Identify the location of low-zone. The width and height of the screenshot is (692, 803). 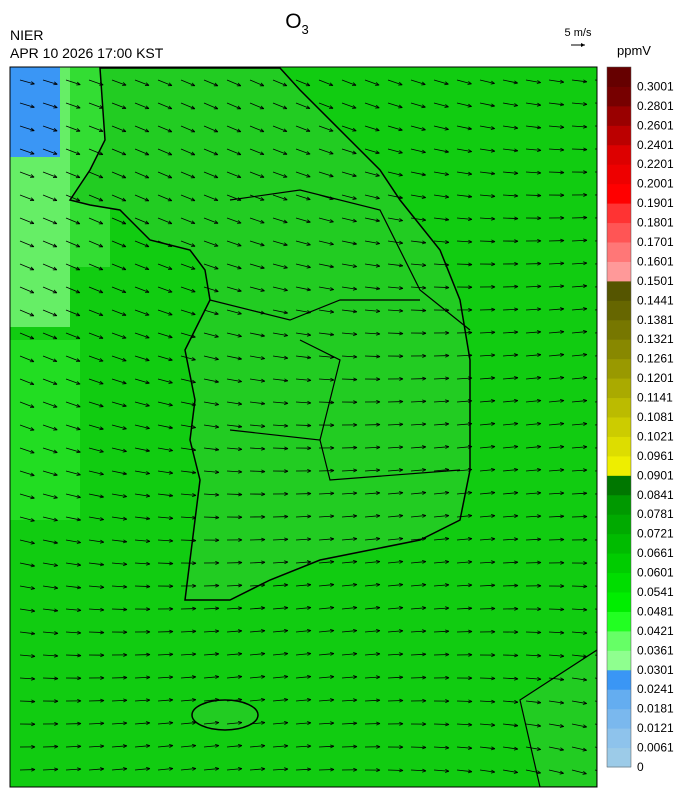
(45, 430).